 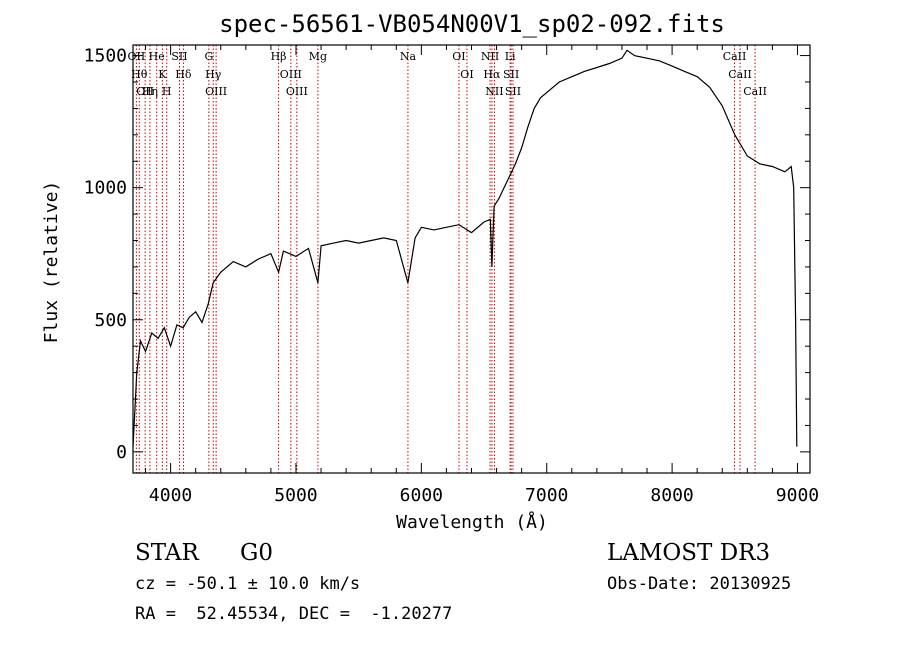 What do you see at coordinates (137, 56) in the screenshot?
I see `line-label-0: OII` at bounding box center [137, 56].